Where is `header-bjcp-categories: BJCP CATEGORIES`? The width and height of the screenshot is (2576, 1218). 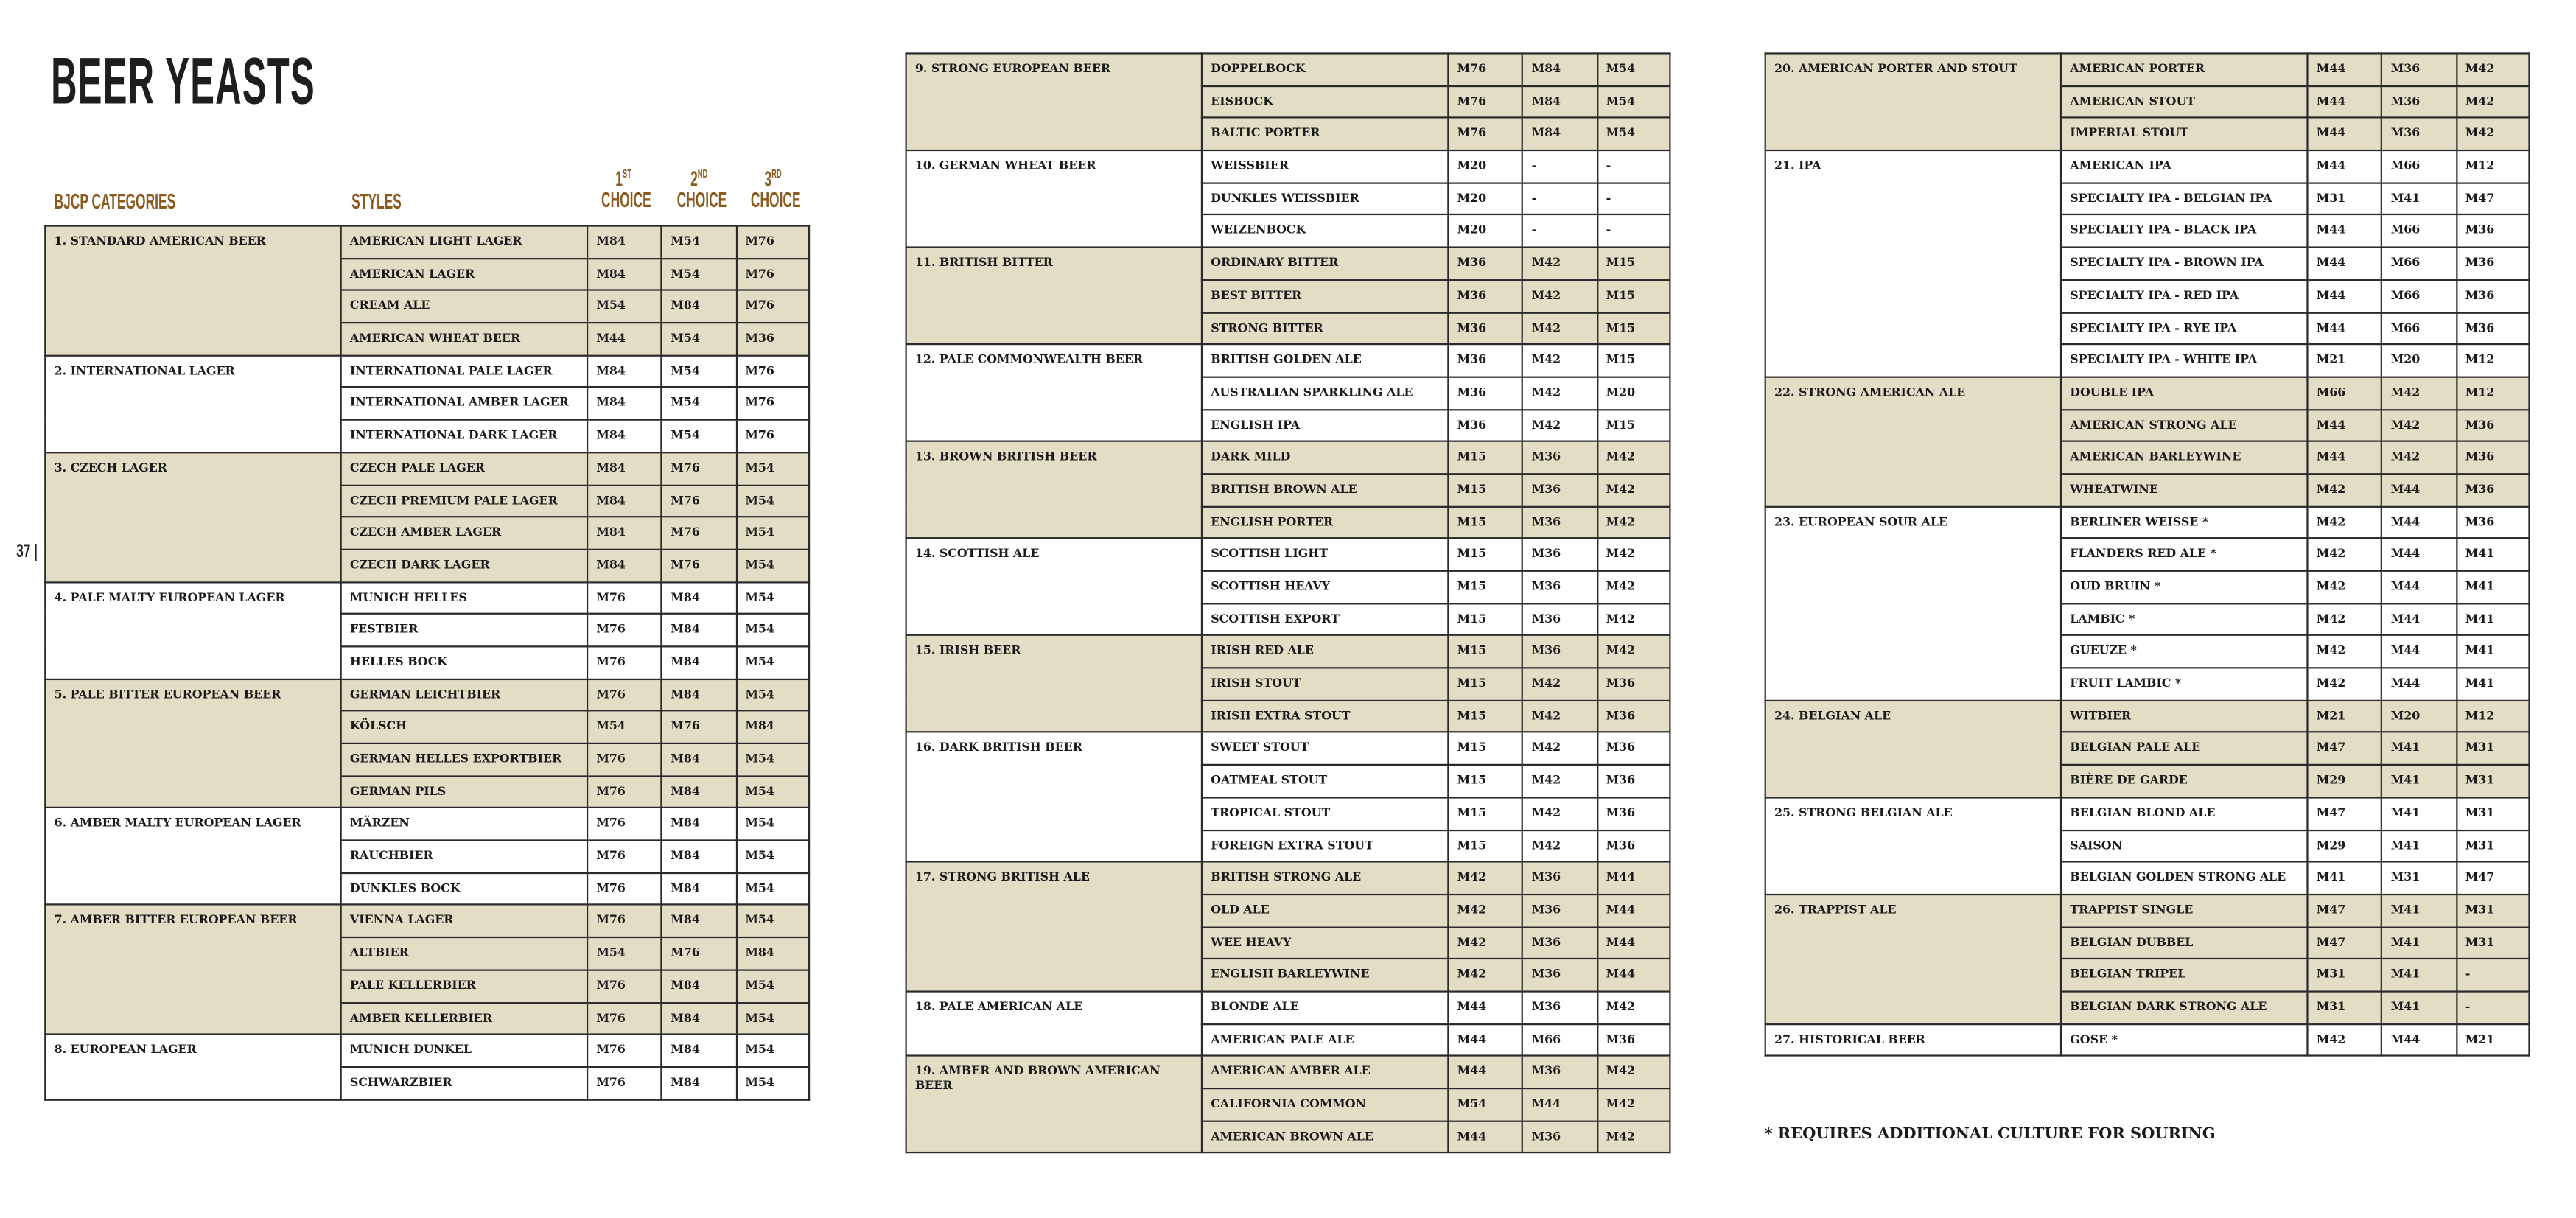
header-bjcp-categories: BJCP CATEGORIES is located at coordinates (115, 201).